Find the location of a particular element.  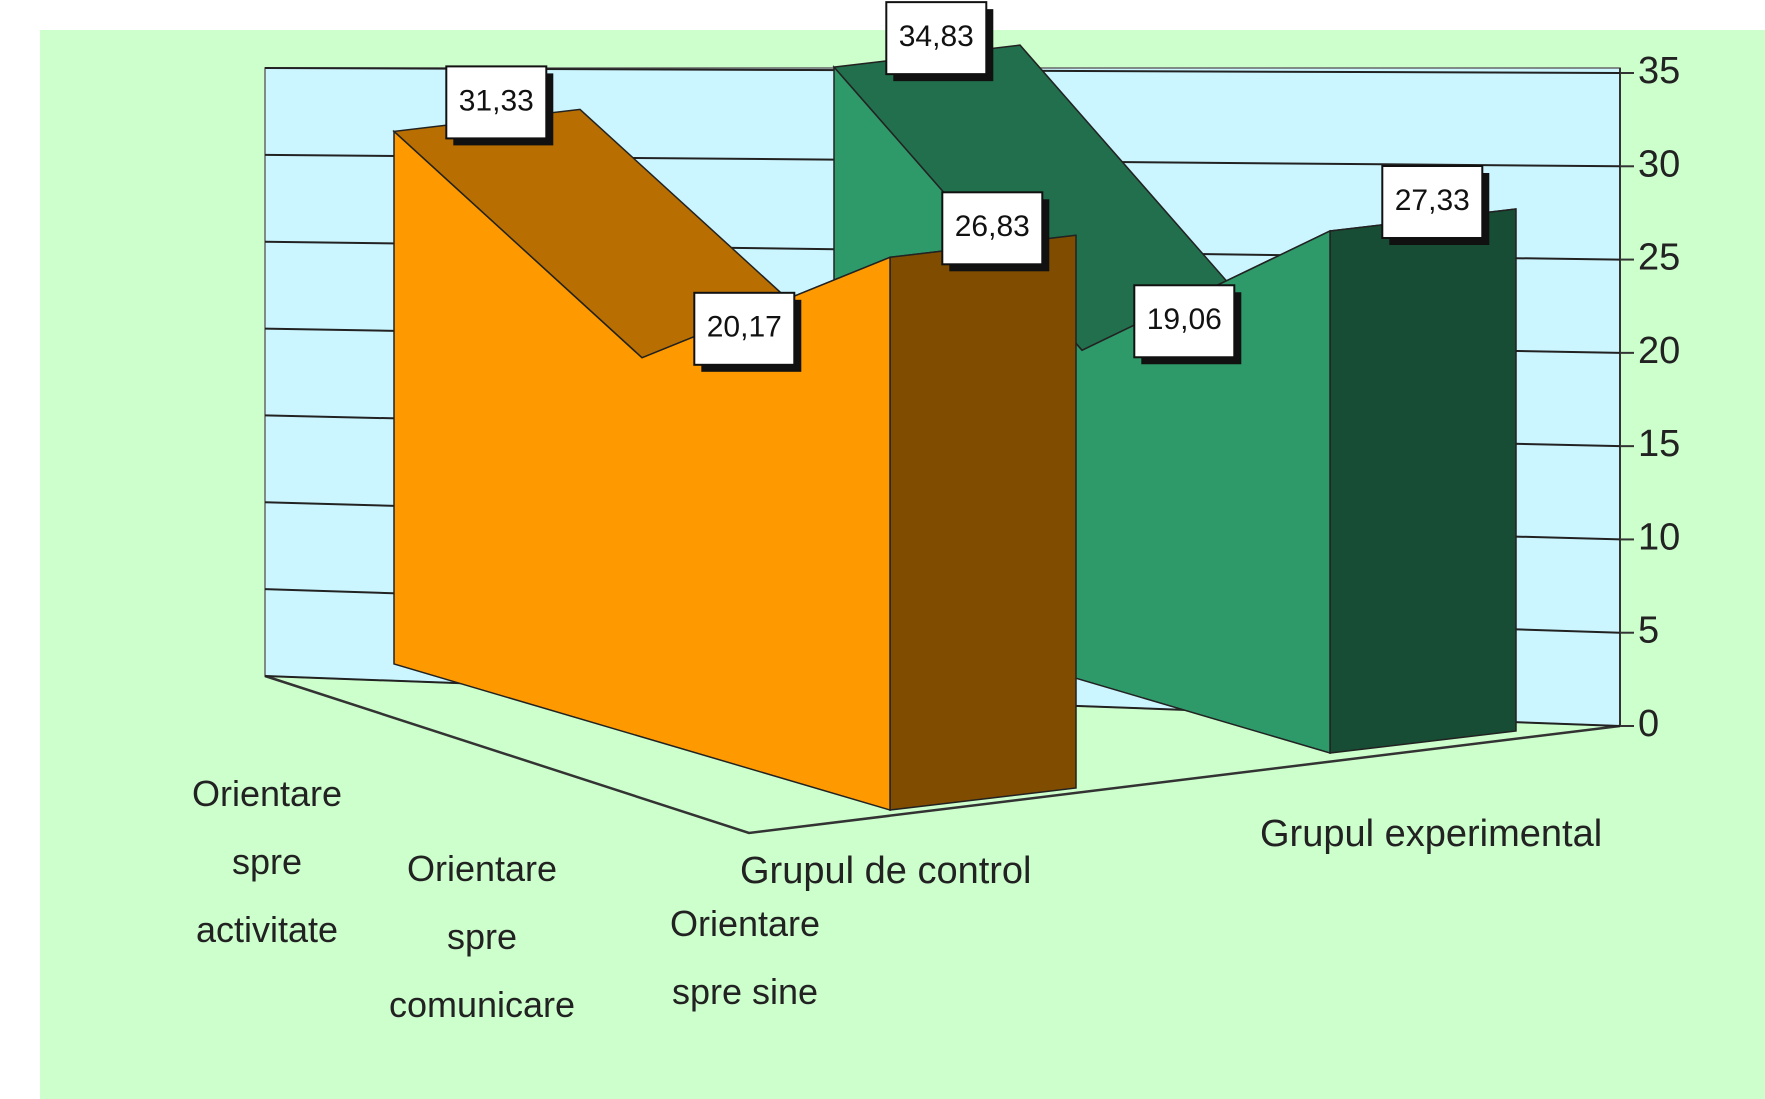

series-label: Grupul de control is located at coordinates (886, 871).